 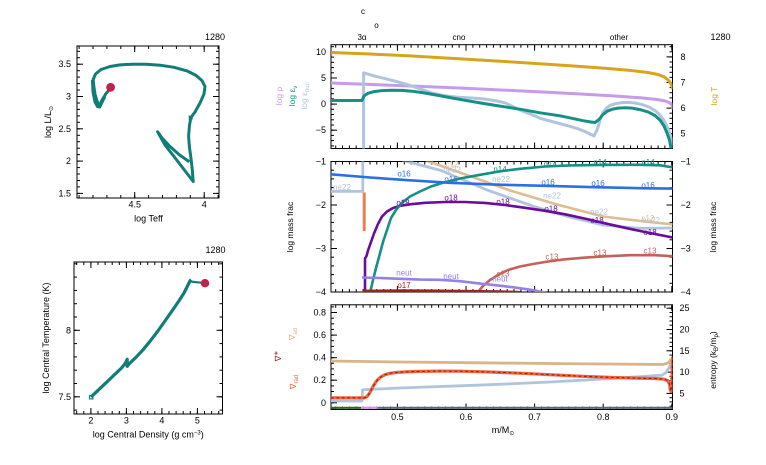 I want to click on svg-text: 7, so click(x=683, y=83).